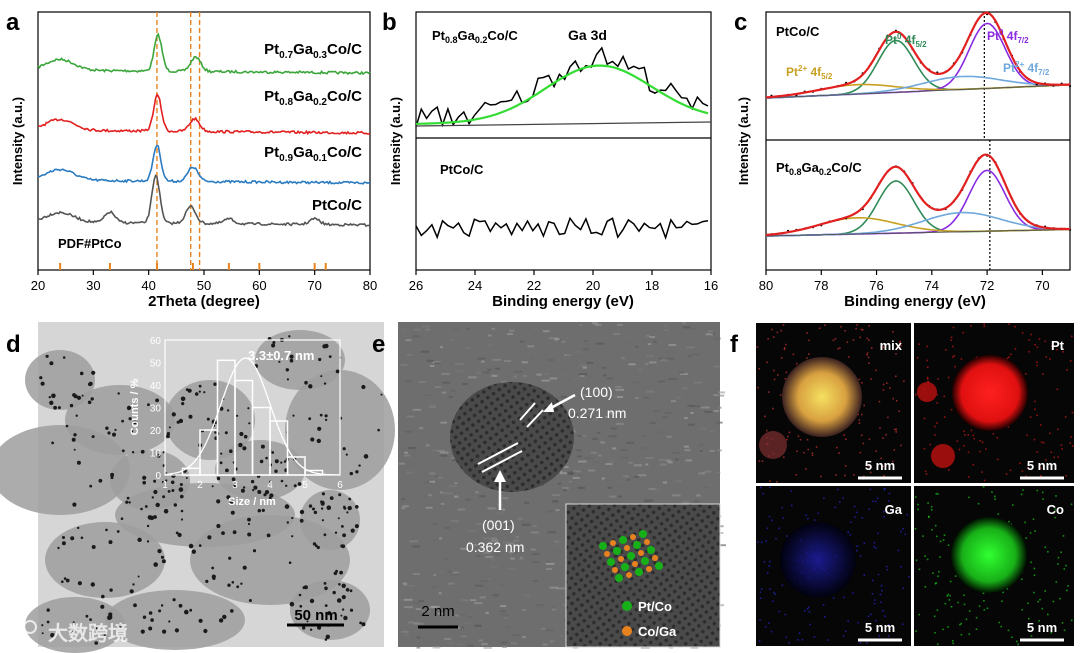 The width and height of the screenshot is (1080, 653). I want to click on x-tick-label: 30, so click(93, 285).